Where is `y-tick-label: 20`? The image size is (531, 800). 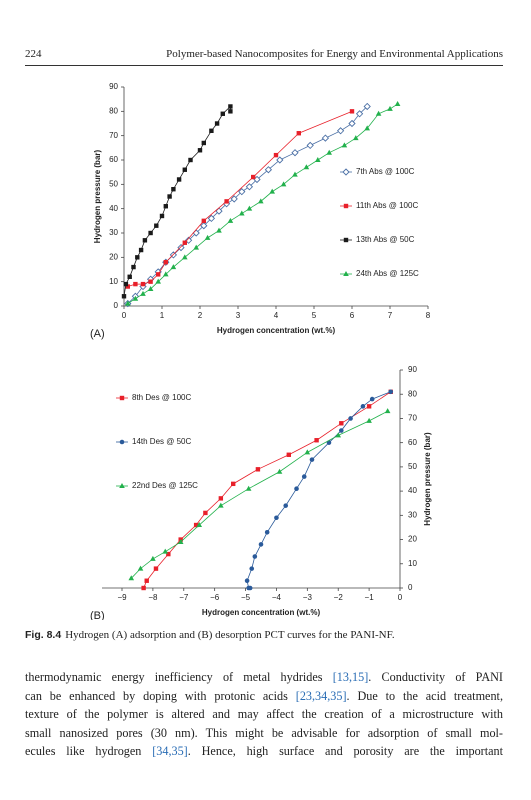 y-tick-label: 20 is located at coordinates (412, 539).